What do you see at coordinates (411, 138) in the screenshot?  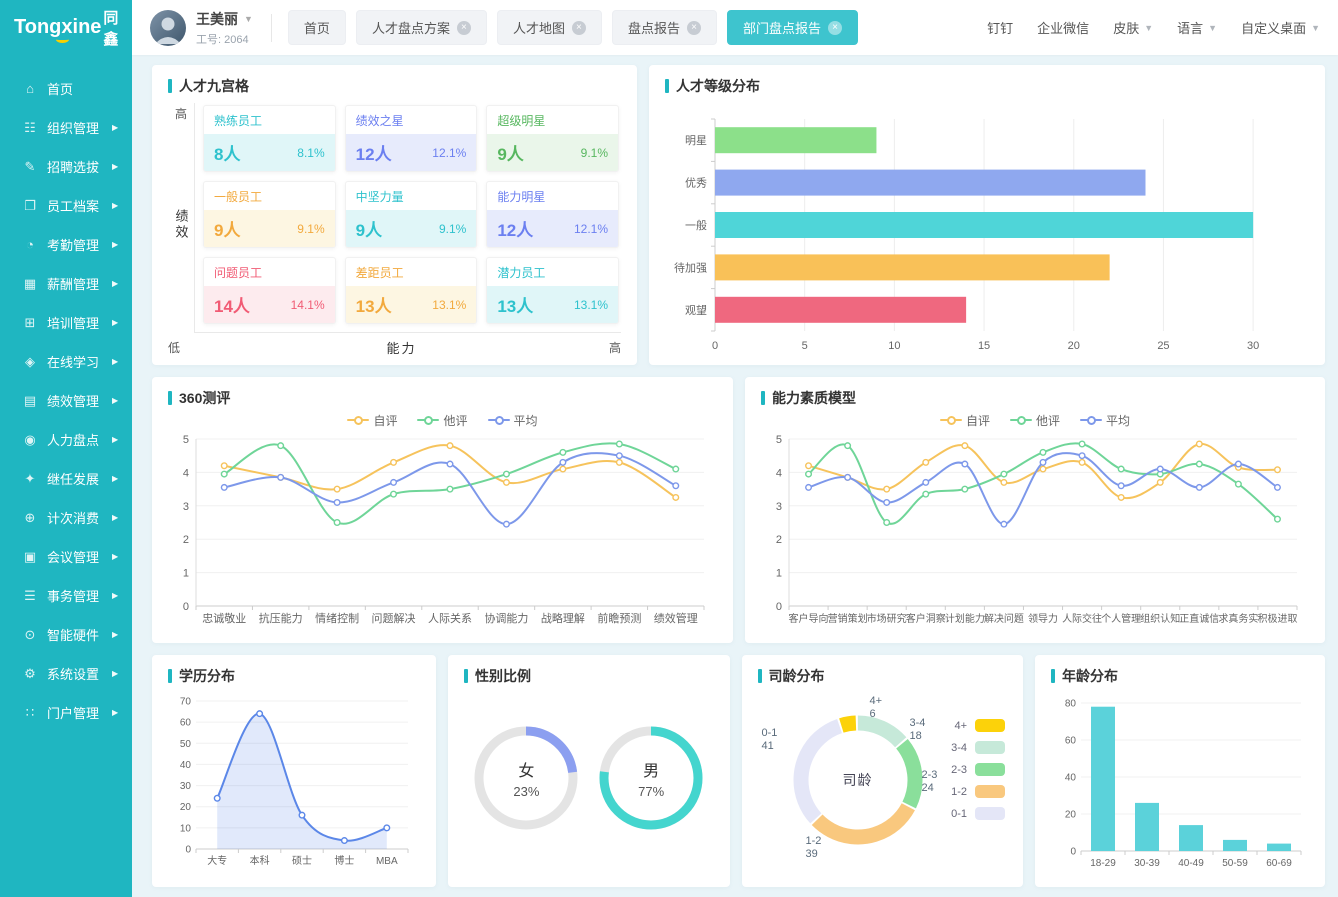 I see `nine-grid-cell-perf-star: 绩效之星 12人 12.1%` at bounding box center [411, 138].